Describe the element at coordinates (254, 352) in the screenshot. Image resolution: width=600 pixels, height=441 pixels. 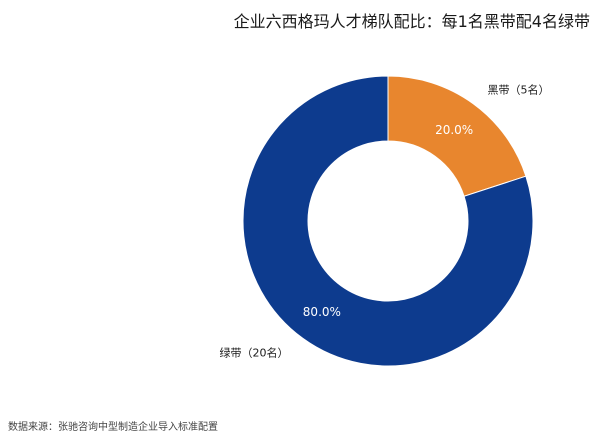
I see `category-label-2: 绿带（20名）` at that location.